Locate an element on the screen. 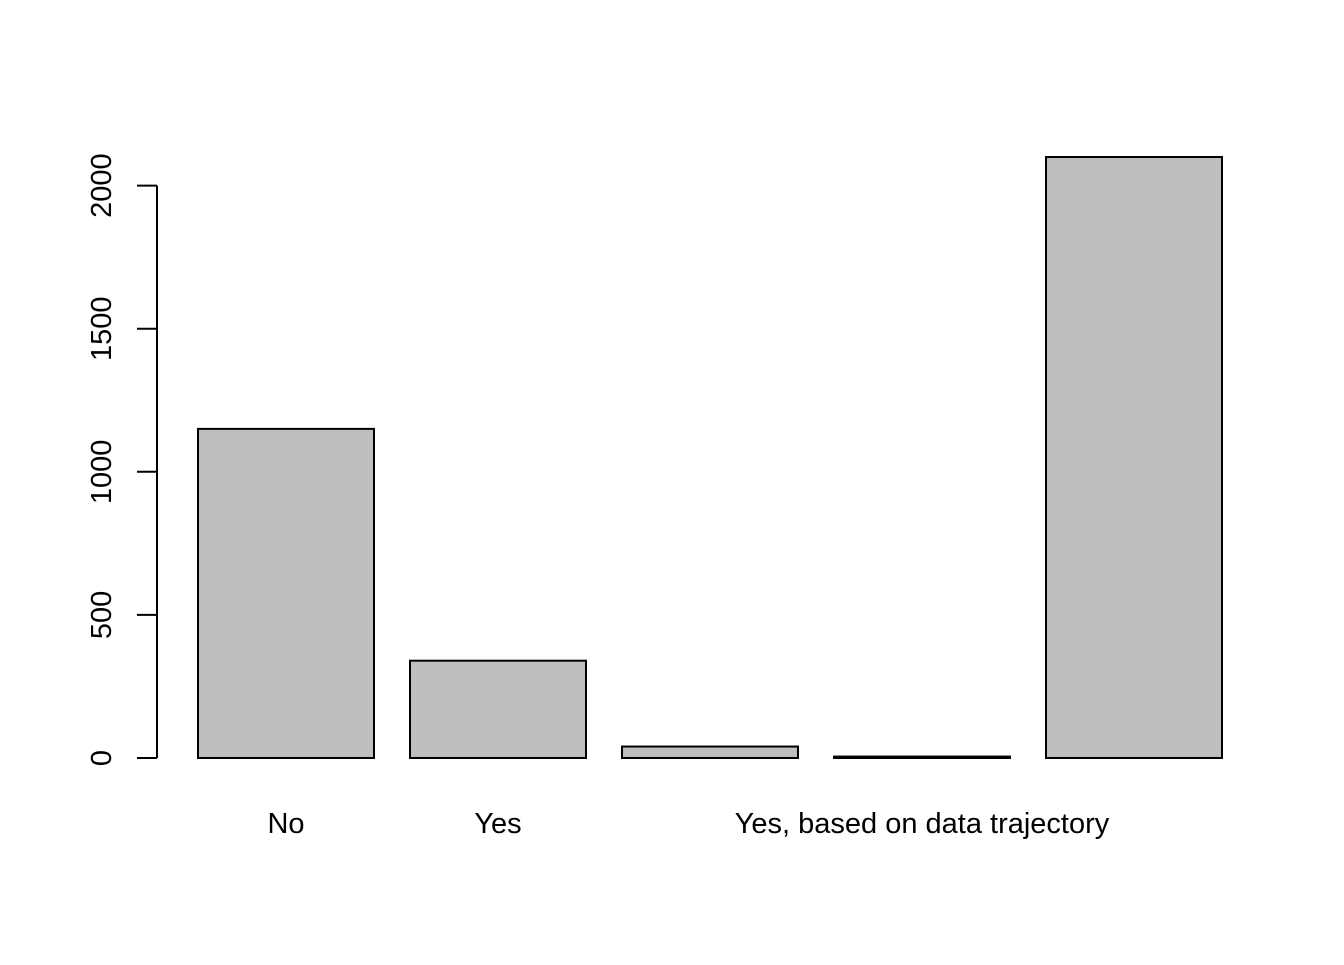  y-axis: 0 500 1000 1500 2000 is located at coordinates (122, 459).